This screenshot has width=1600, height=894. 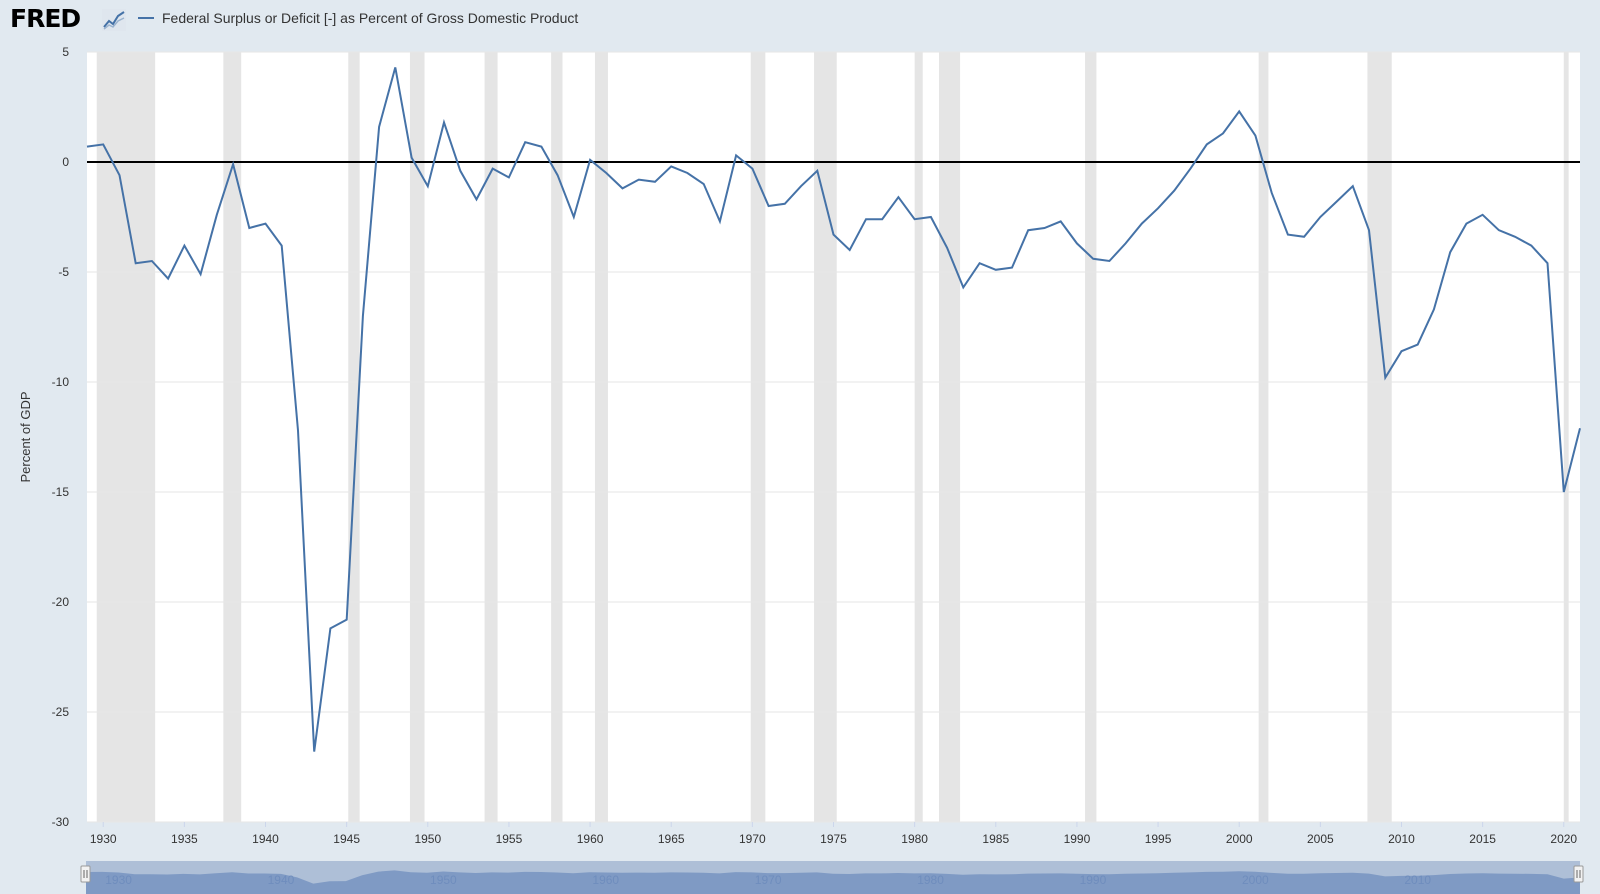 What do you see at coordinates (25, 436) in the screenshot?
I see `y-axis-label: Percent of GDP` at bounding box center [25, 436].